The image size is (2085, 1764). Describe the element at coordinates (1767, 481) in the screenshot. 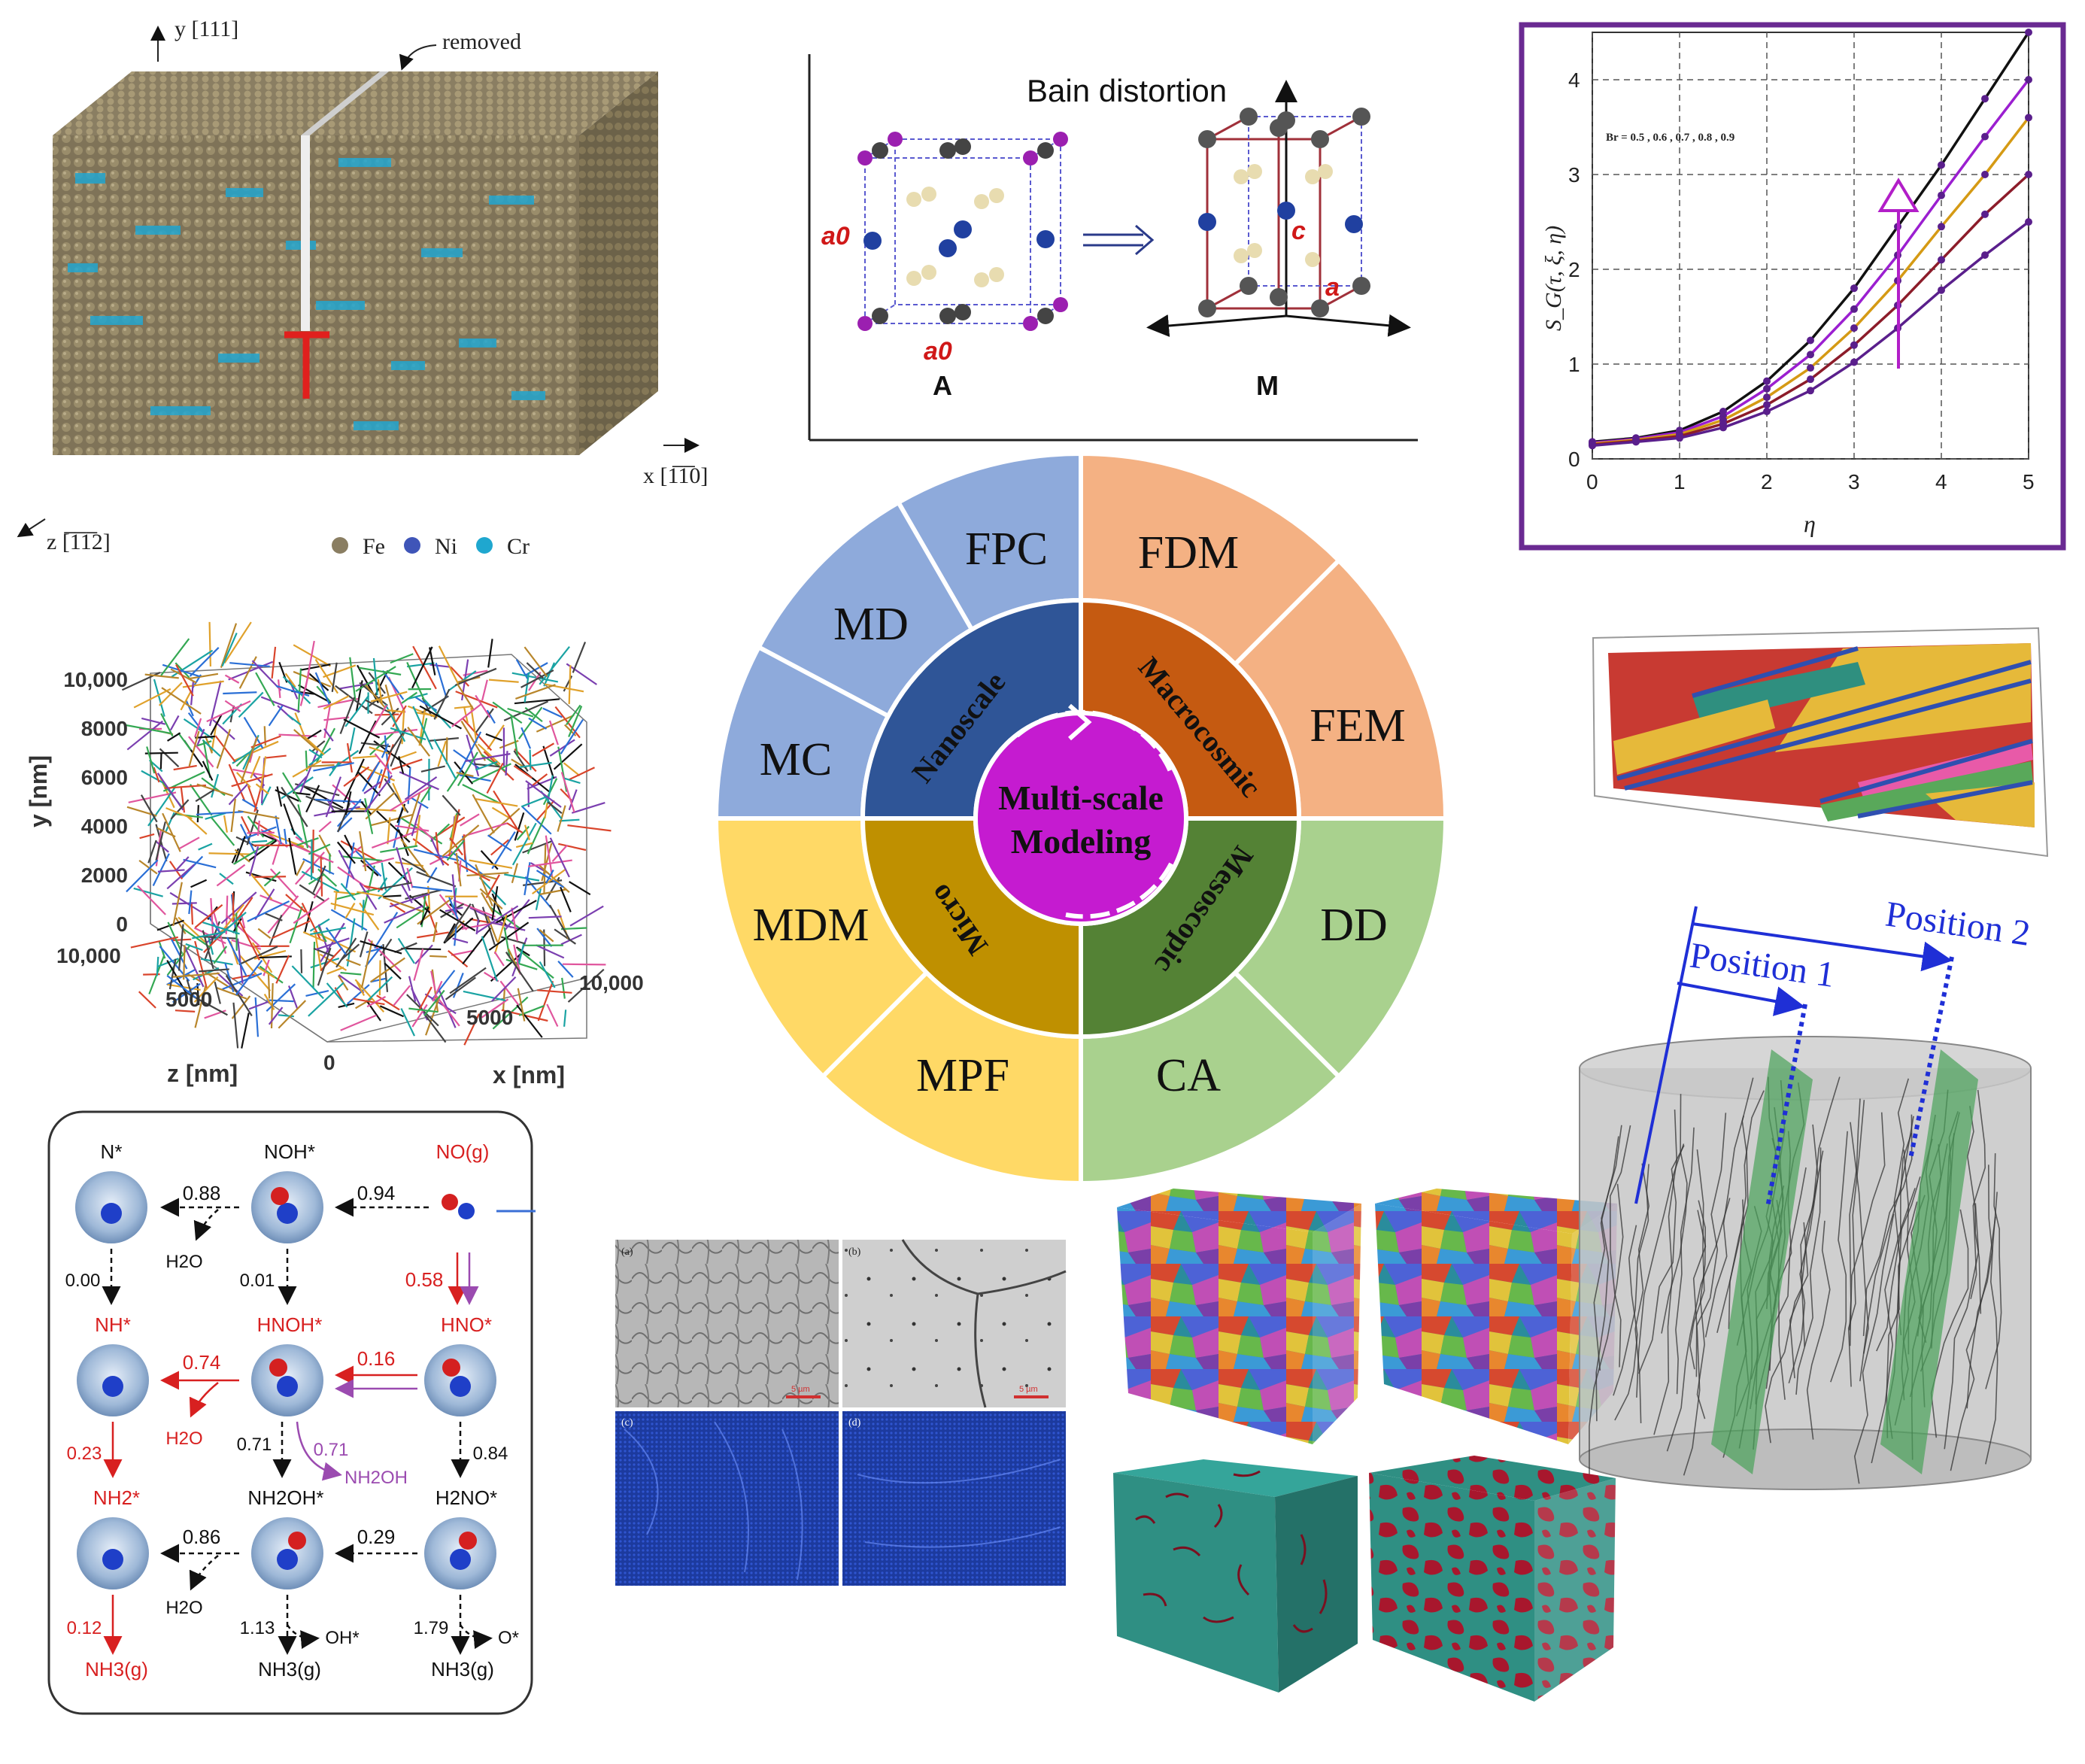

I see `chart-x-tick: 2` at that location.